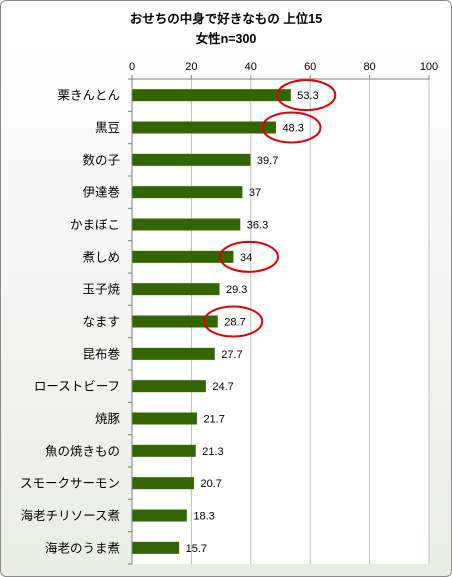 Image resolution: width=452 pixels, height=577 pixels. Describe the element at coordinates (82, 547) in the screenshot. I see `category-label: 海老のうま煮` at that location.